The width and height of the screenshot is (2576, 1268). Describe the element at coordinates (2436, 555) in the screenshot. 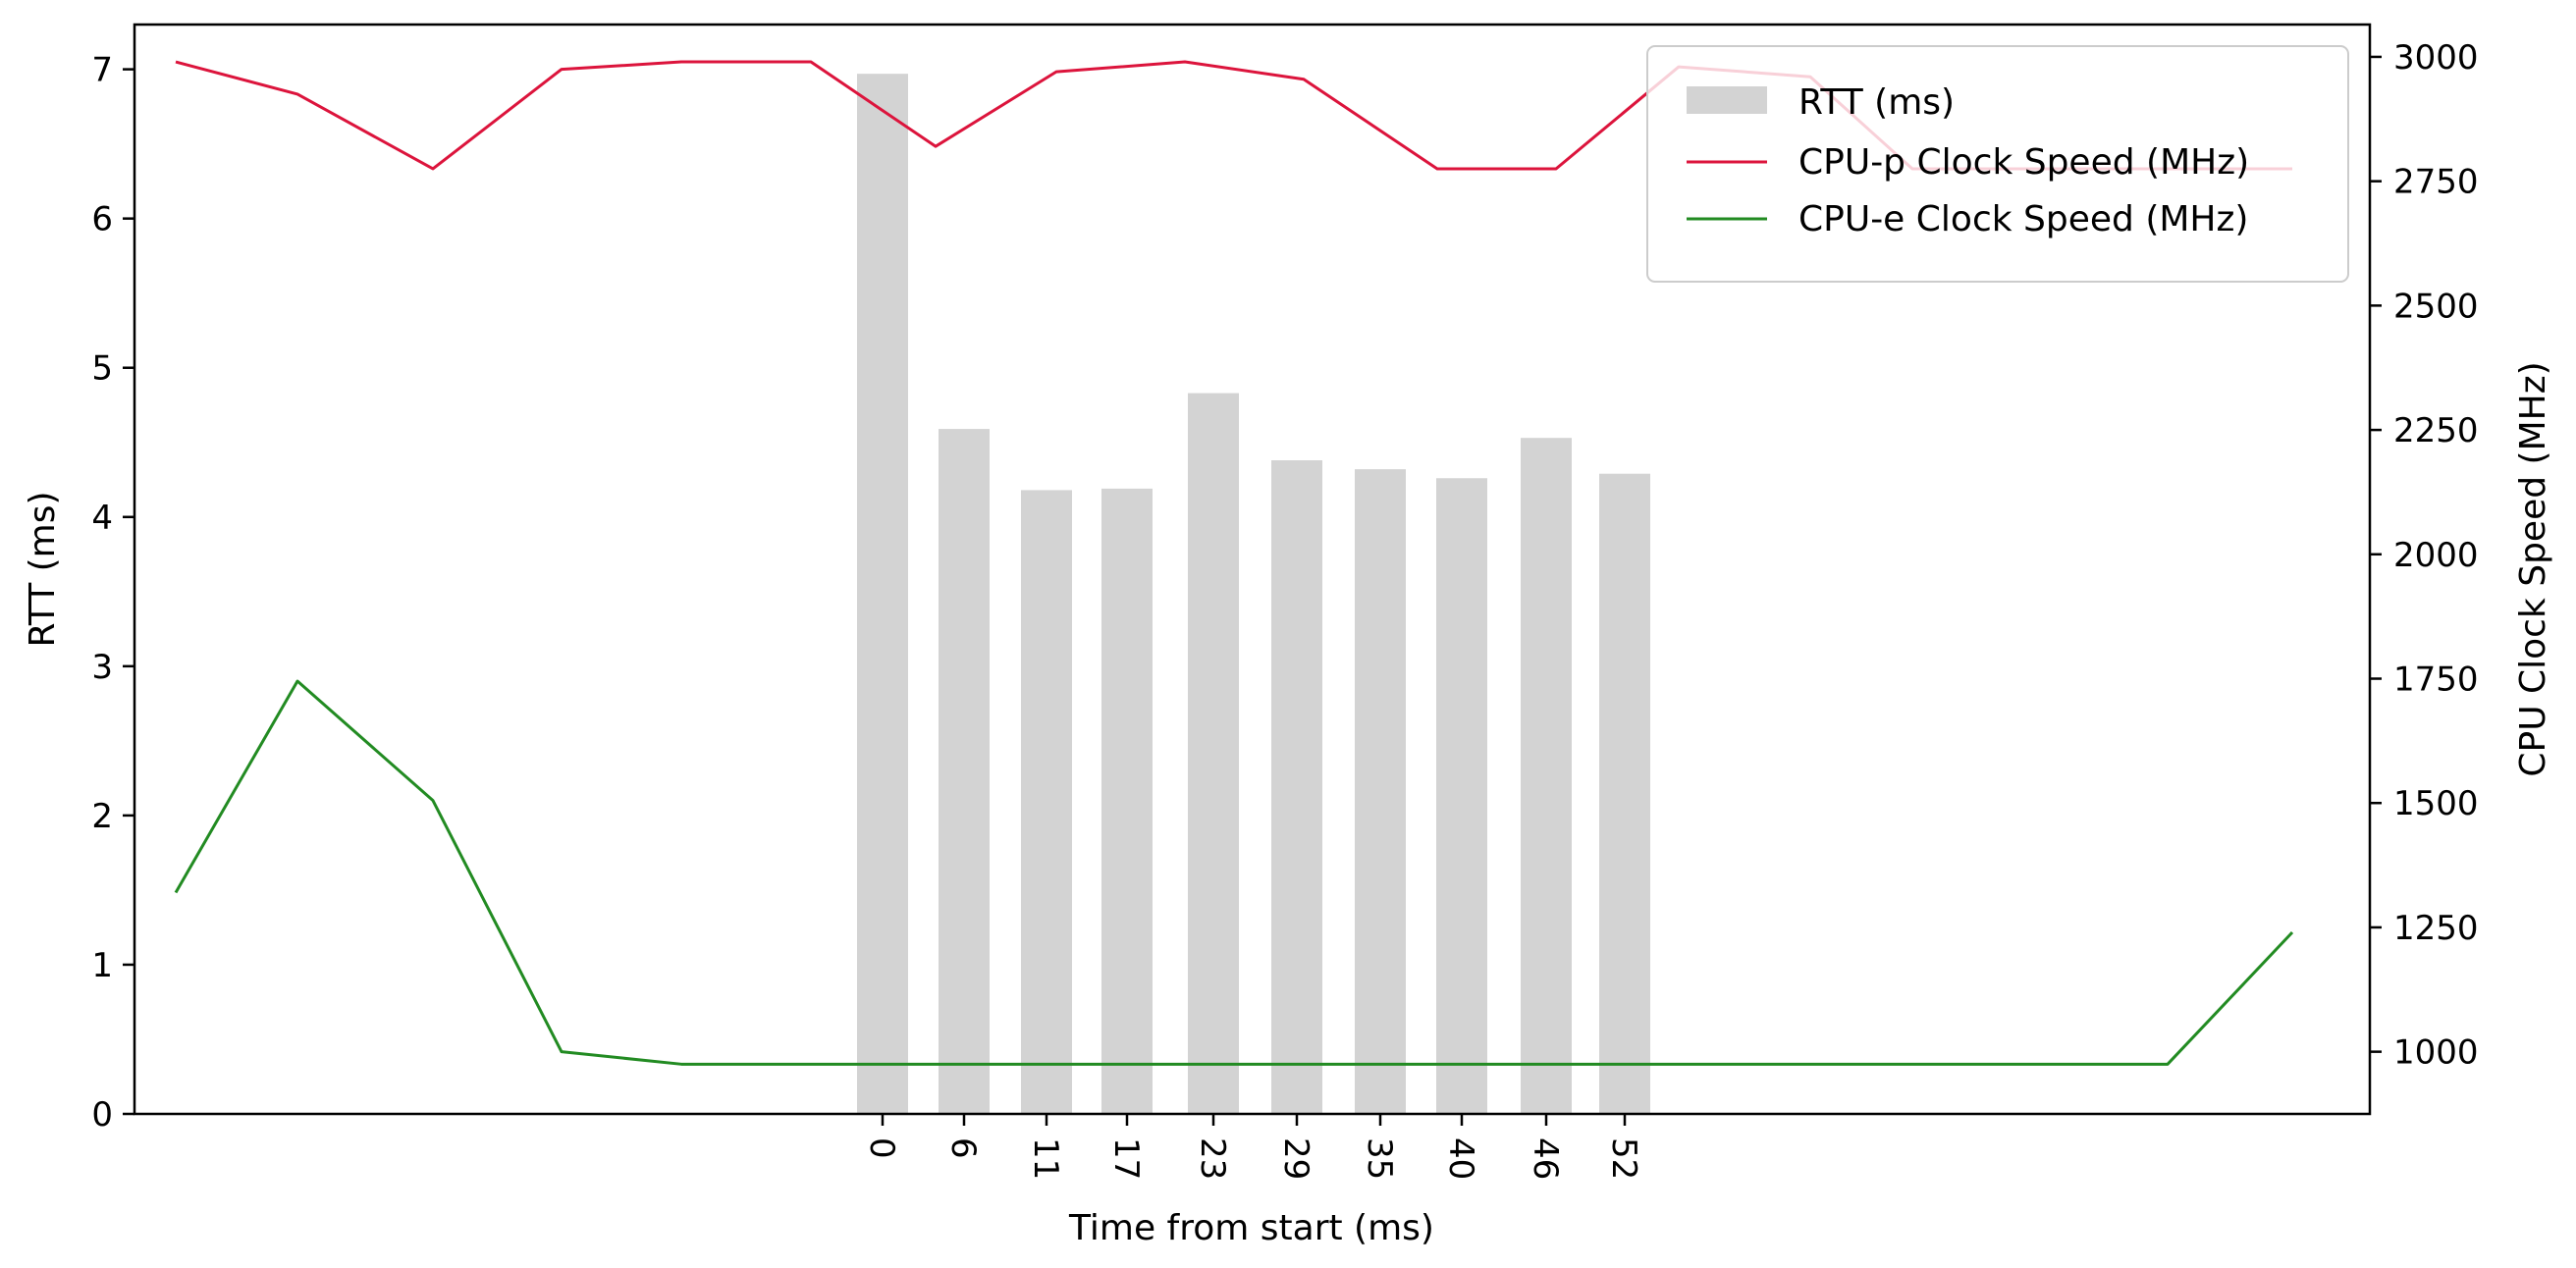

I see `right-tick-label: 2000` at that location.